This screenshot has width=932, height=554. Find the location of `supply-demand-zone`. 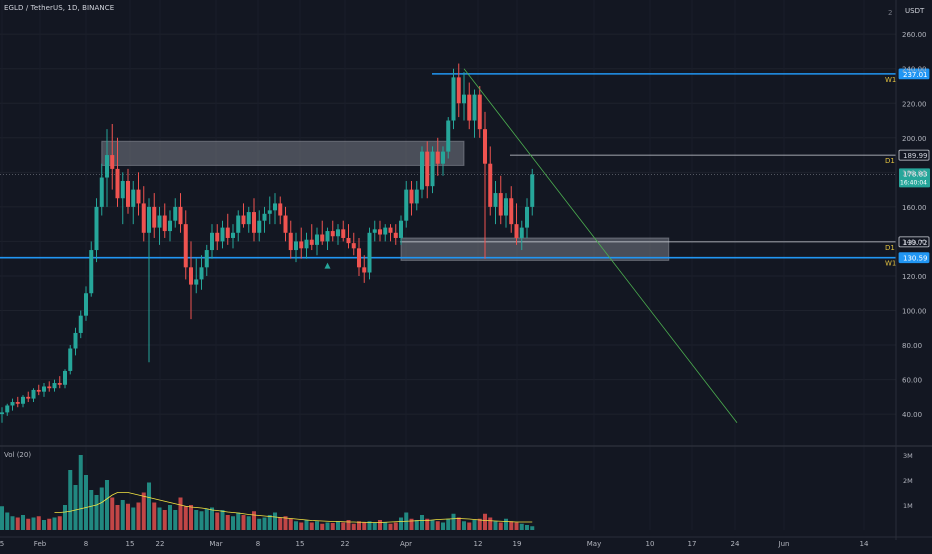

supply-demand-zone is located at coordinates (535, 249).